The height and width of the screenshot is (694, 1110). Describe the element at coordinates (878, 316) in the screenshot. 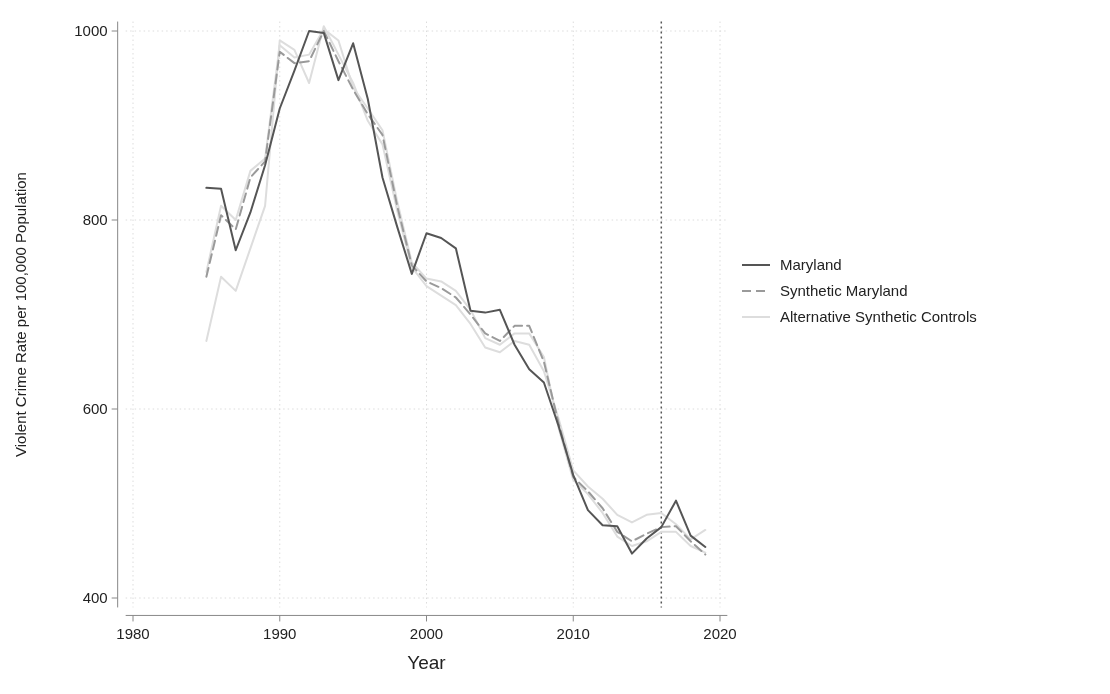

I see `legend-label: Alternative Synthetic Controls` at that location.